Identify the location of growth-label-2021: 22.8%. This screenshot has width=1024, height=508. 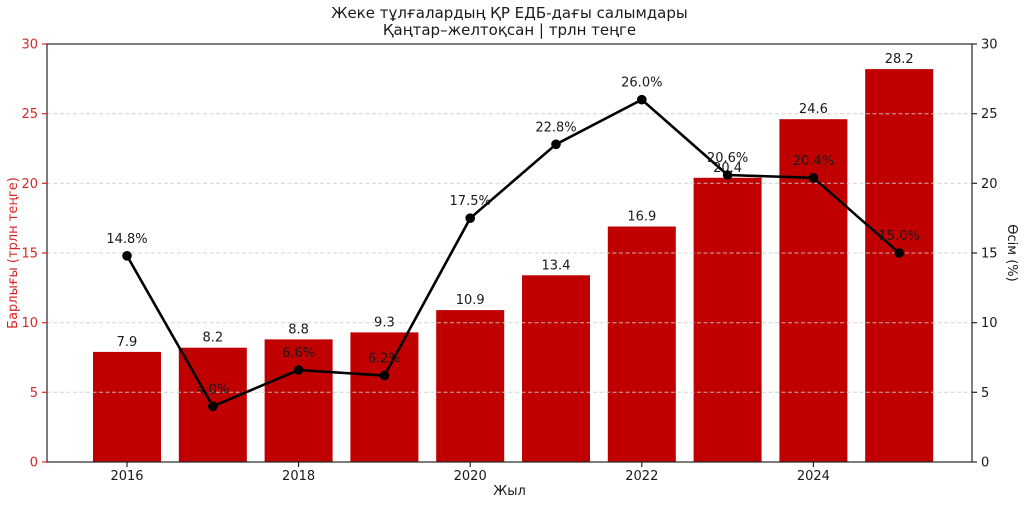
(555, 127).